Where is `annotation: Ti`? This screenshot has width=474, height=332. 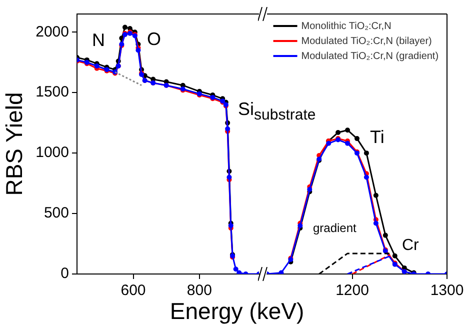
annotation: Ti is located at coordinates (377, 137).